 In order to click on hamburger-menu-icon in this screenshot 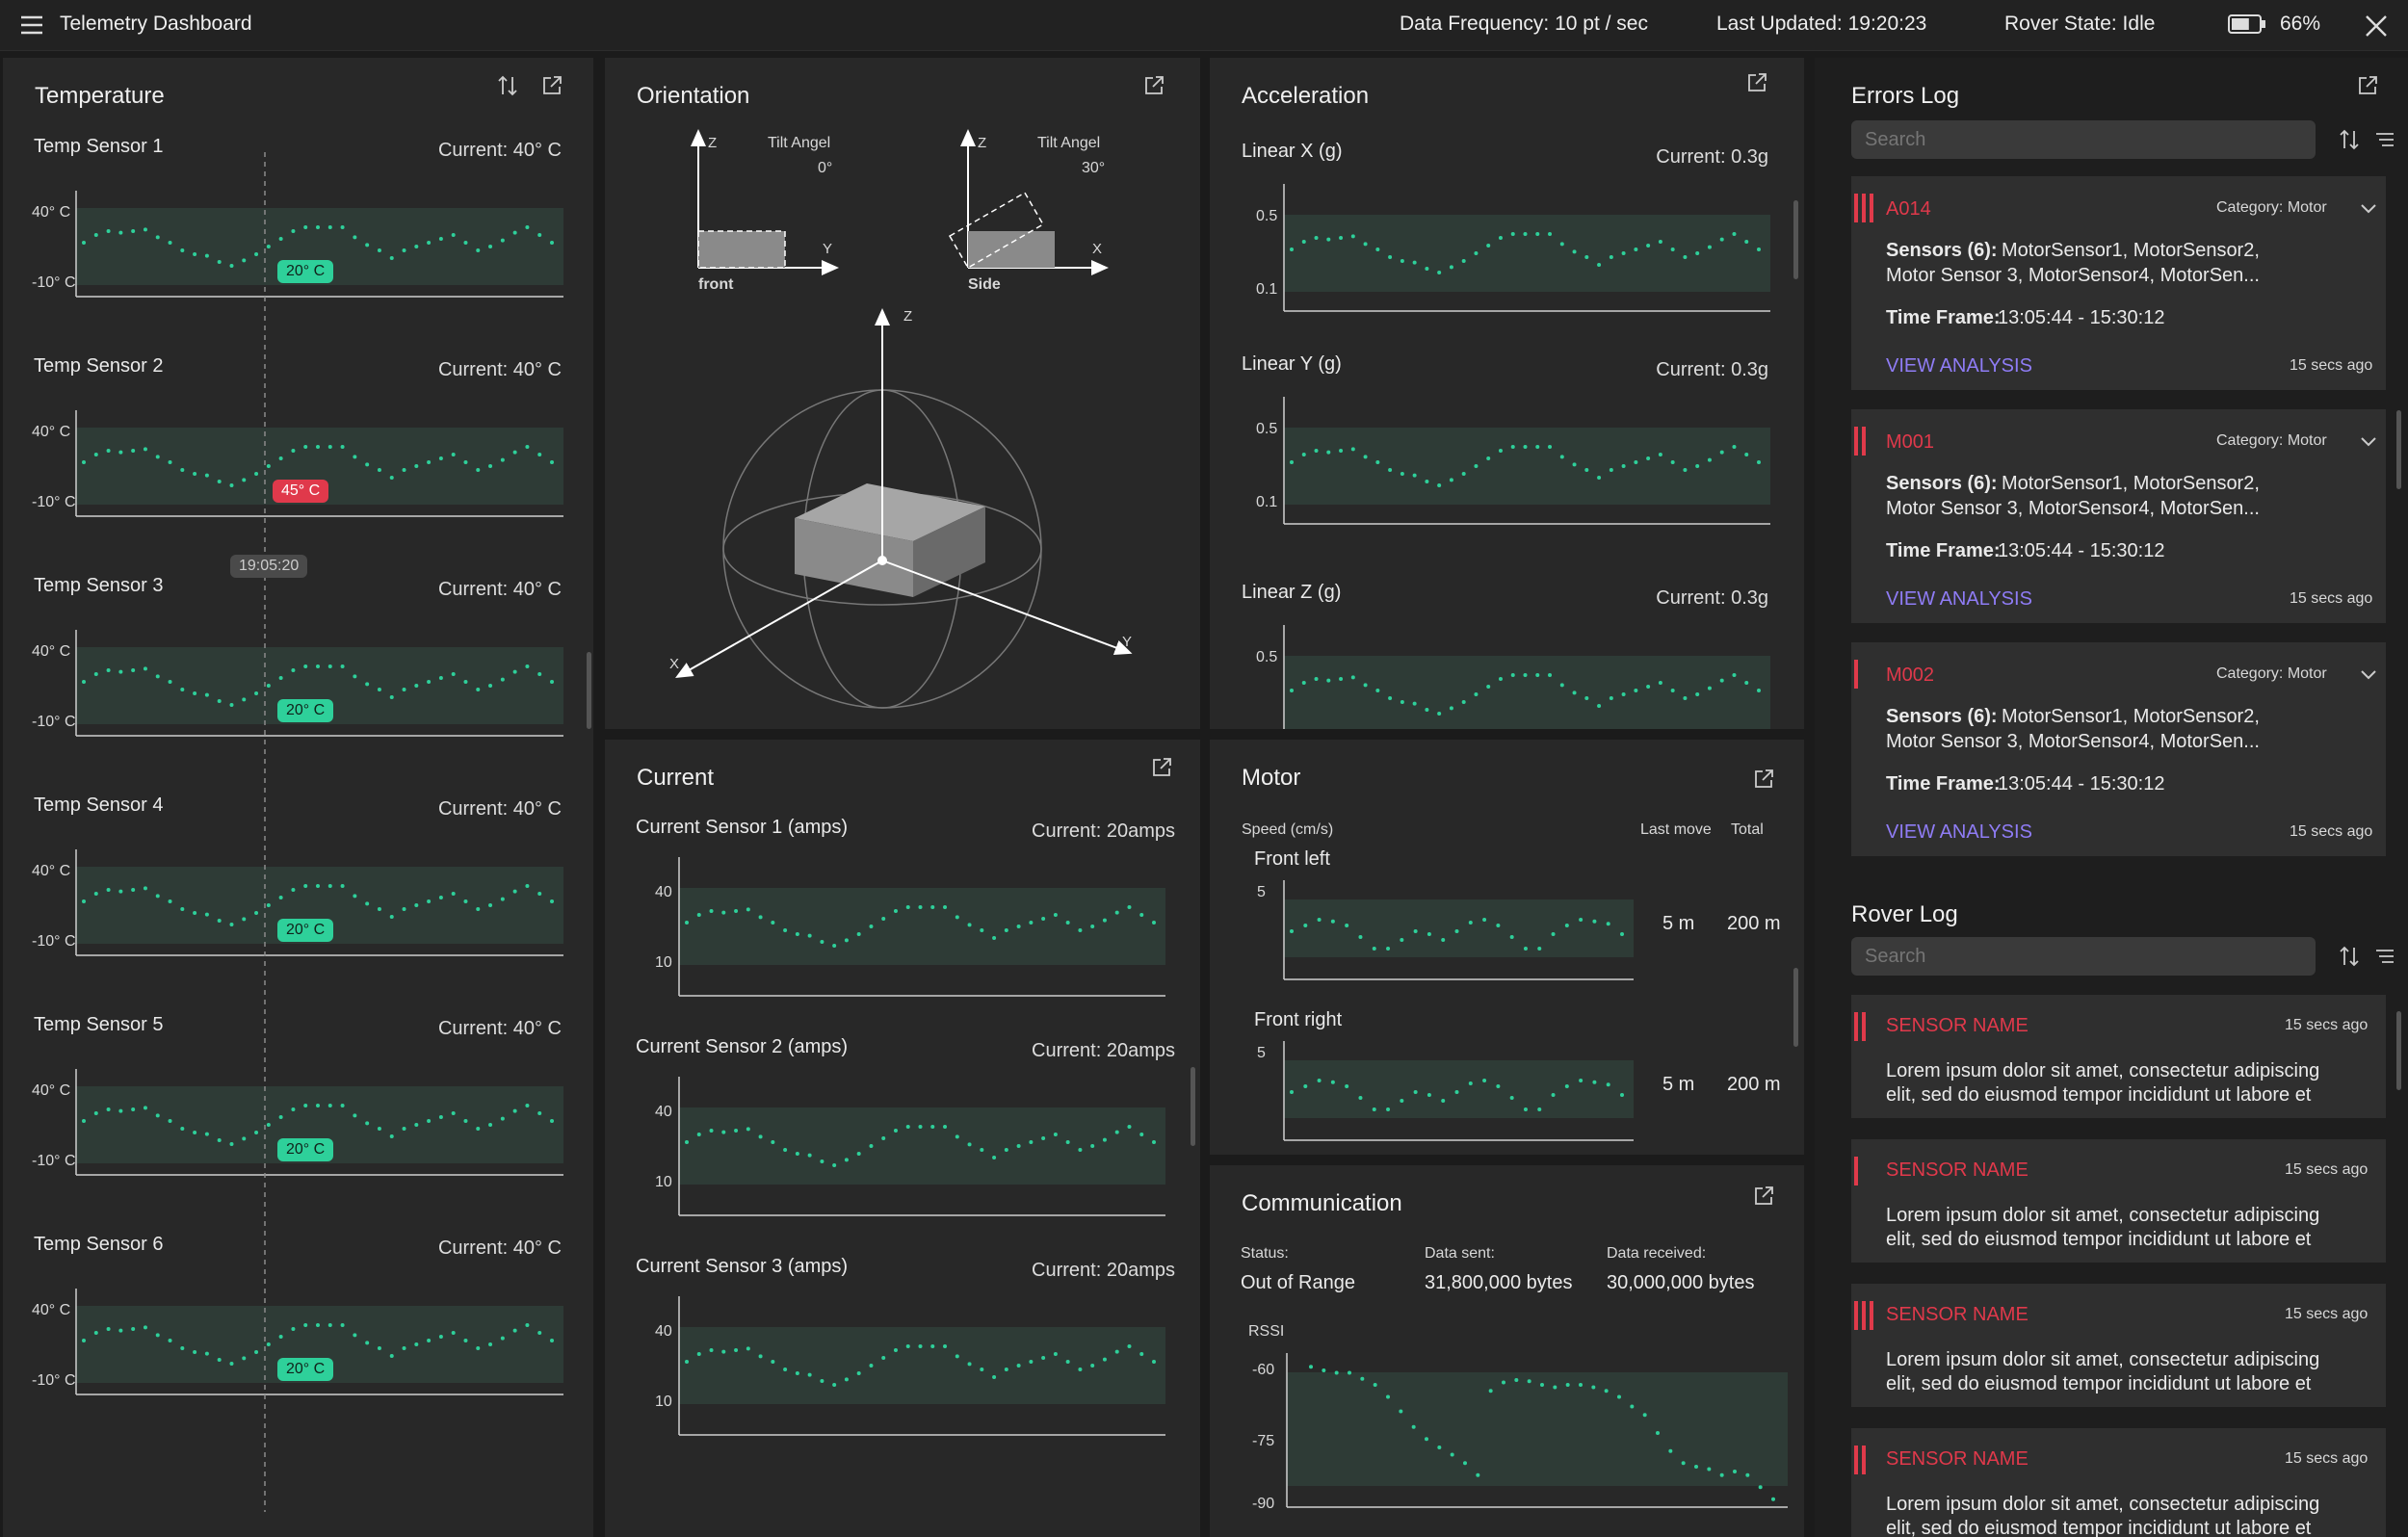, I will do `click(31, 25)`.